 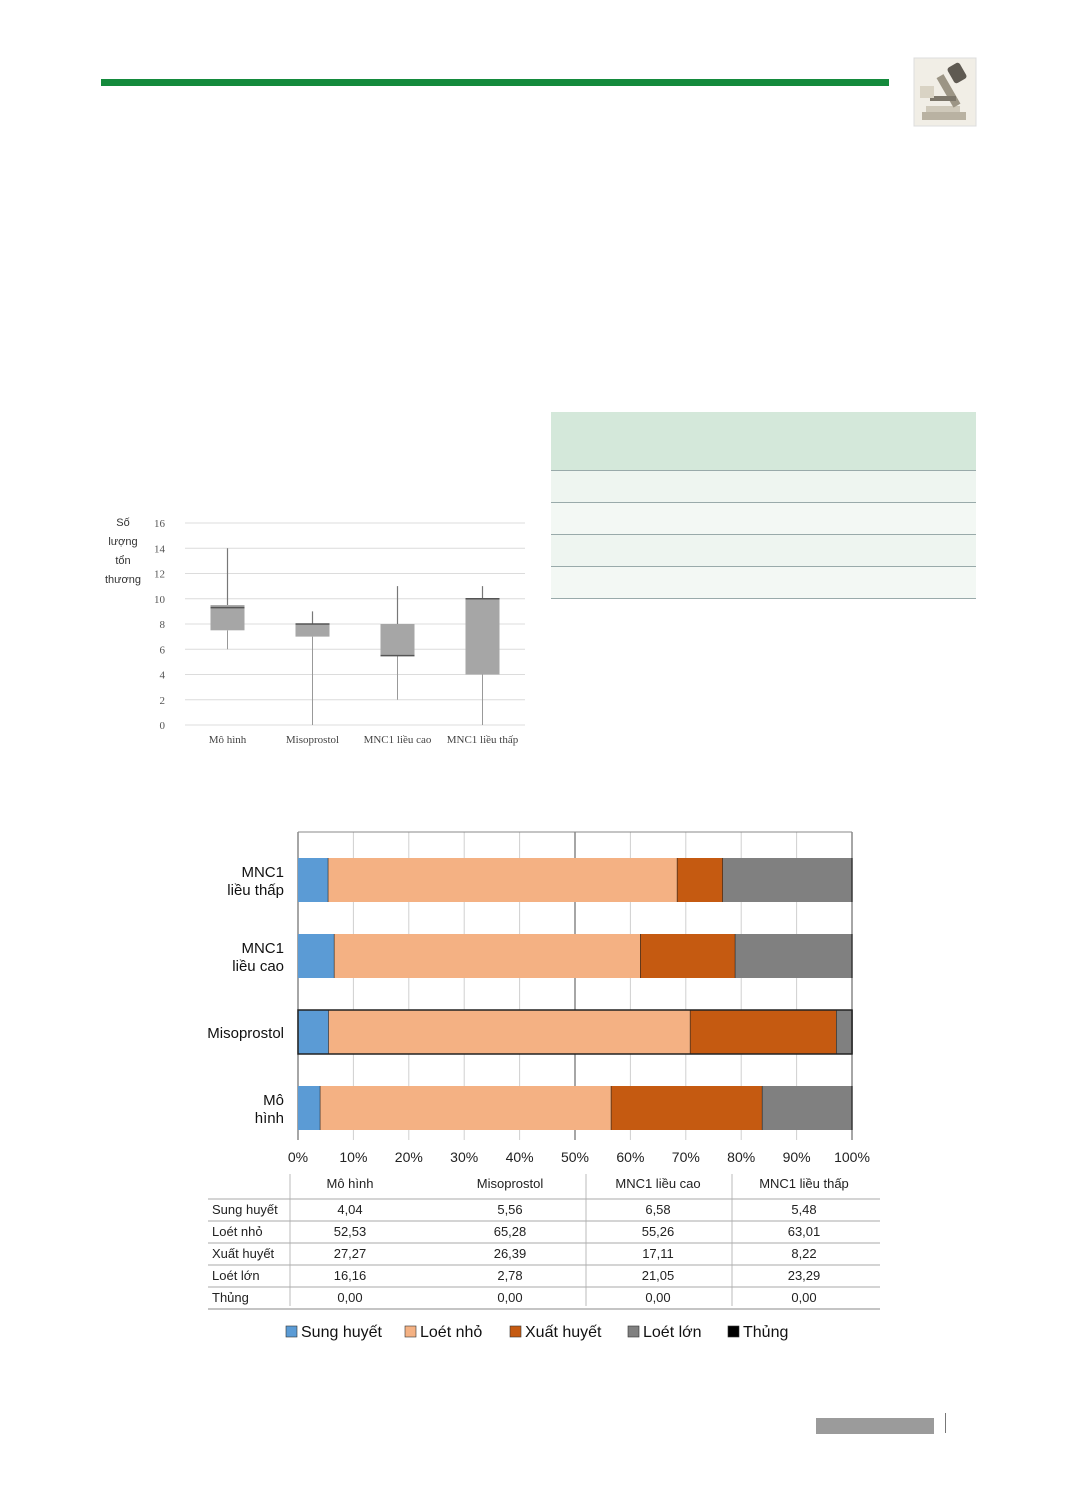 I want to click on y-tick-label: 14, so click(x=160, y=549).